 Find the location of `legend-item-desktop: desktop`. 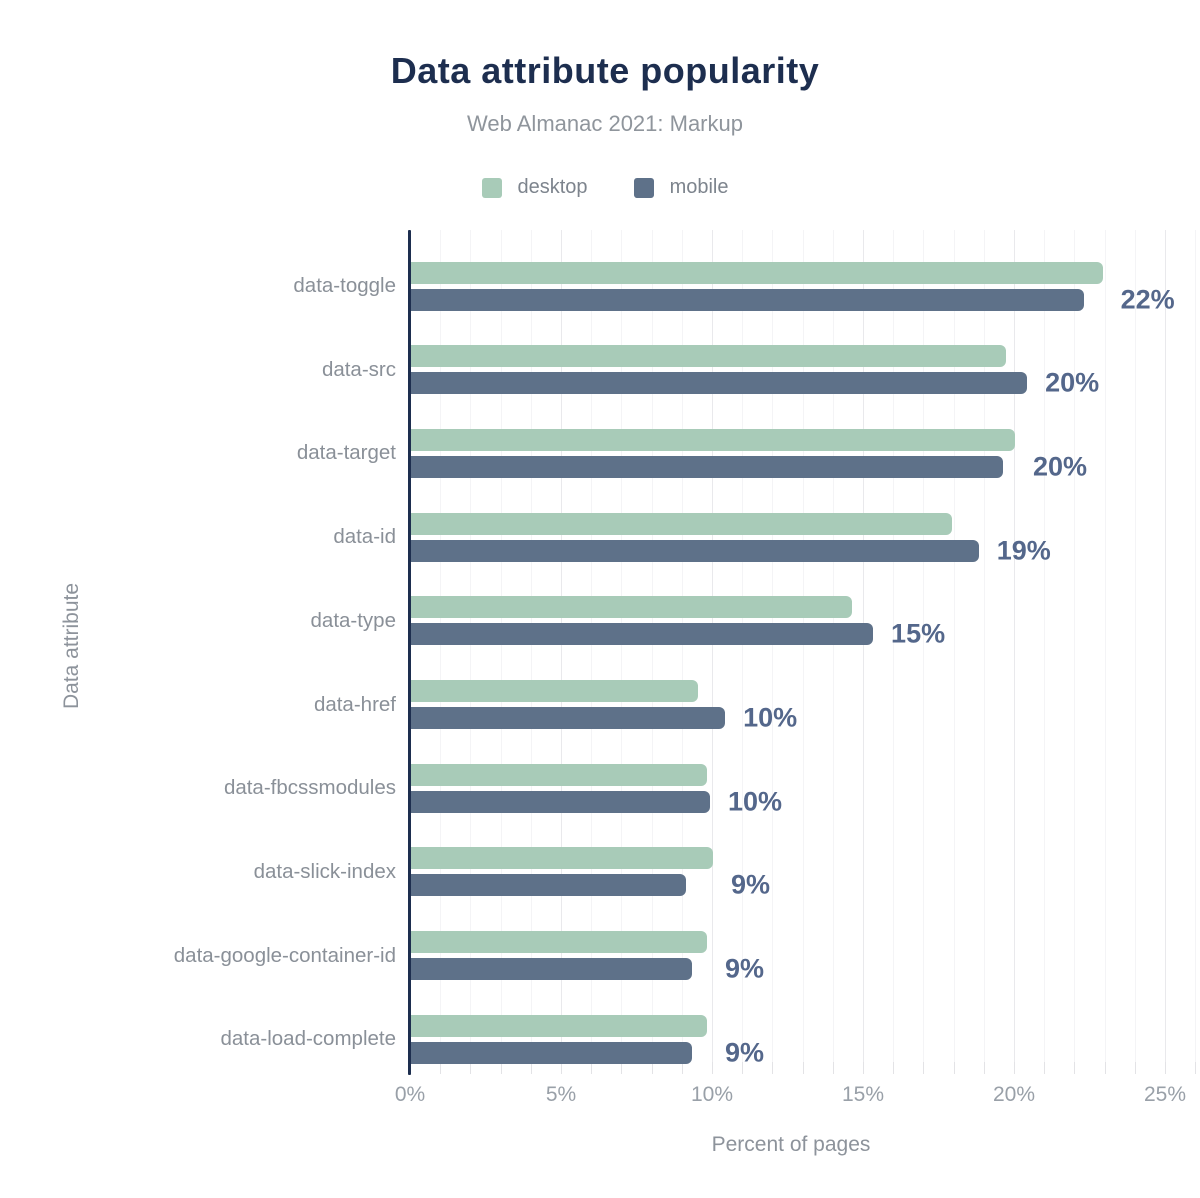

legend-item-desktop: desktop is located at coordinates (534, 187).